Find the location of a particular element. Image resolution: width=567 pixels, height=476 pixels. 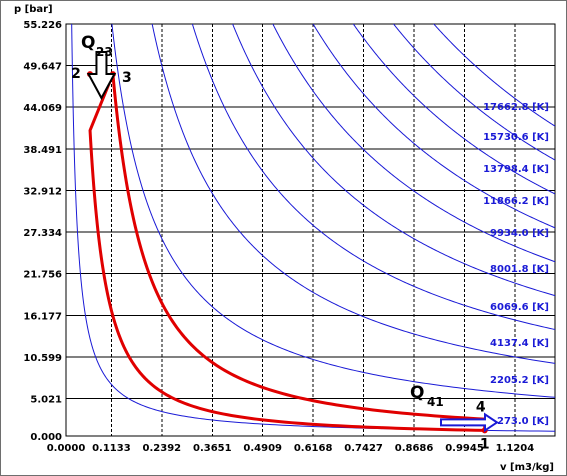

point-label: 1 is located at coordinates (485, 444).